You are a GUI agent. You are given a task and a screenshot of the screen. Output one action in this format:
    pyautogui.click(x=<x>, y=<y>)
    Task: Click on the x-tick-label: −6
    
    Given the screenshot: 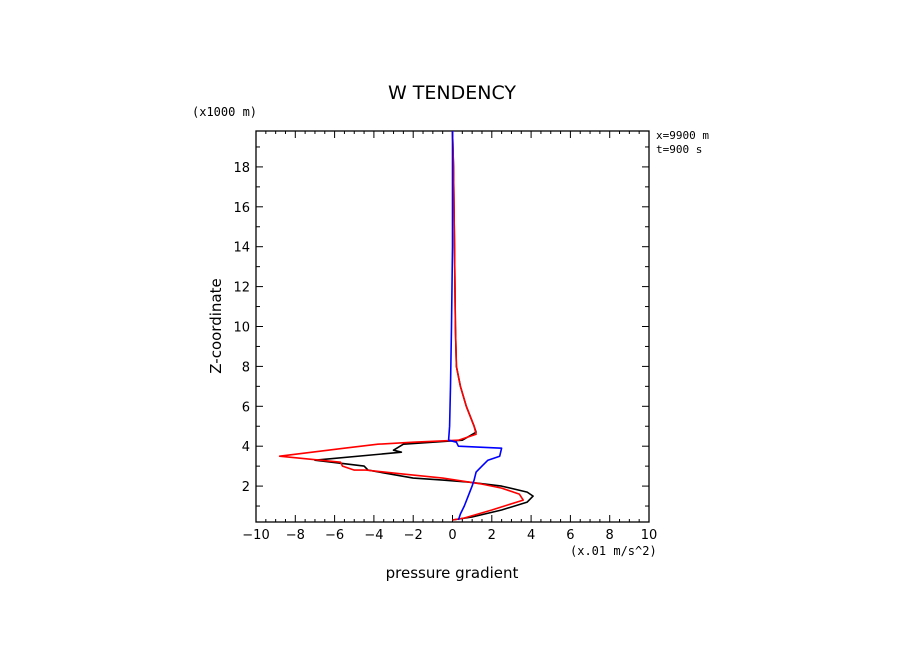 What is the action you would take?
    pyautogui.click(x=334, y=535)
    